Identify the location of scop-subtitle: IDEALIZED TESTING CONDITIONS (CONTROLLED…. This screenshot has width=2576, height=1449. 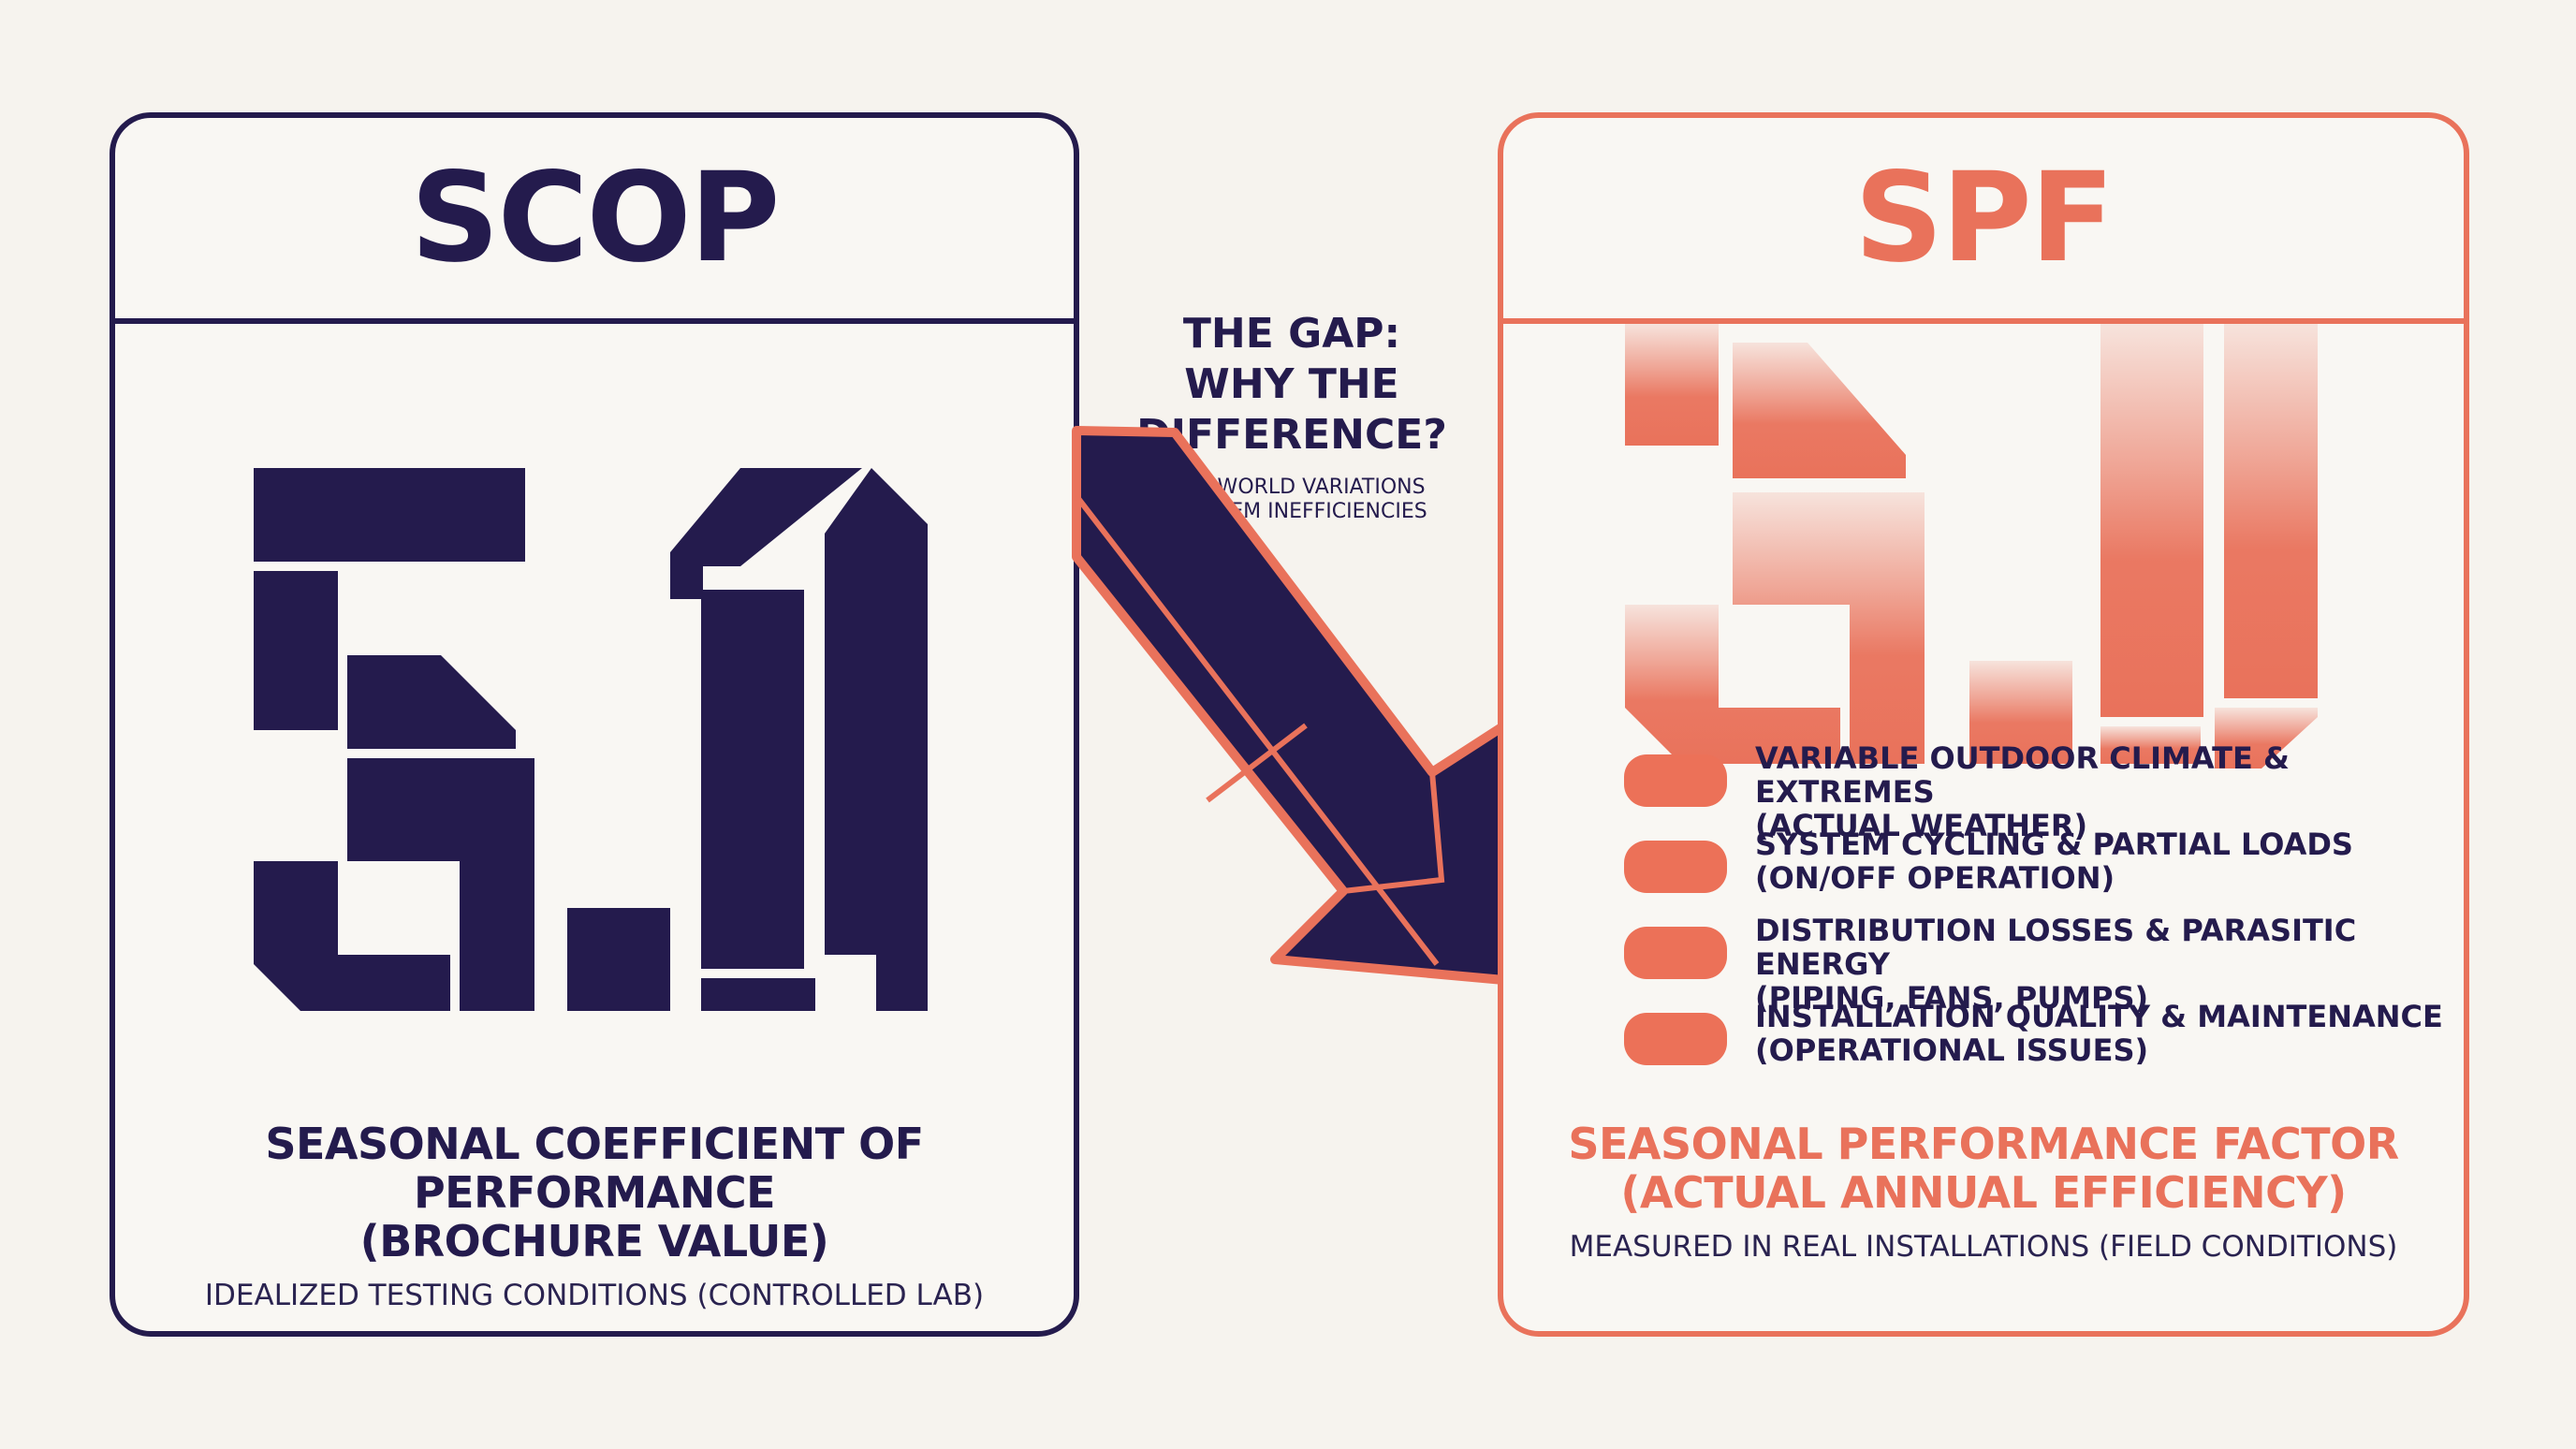
(594, 1295).